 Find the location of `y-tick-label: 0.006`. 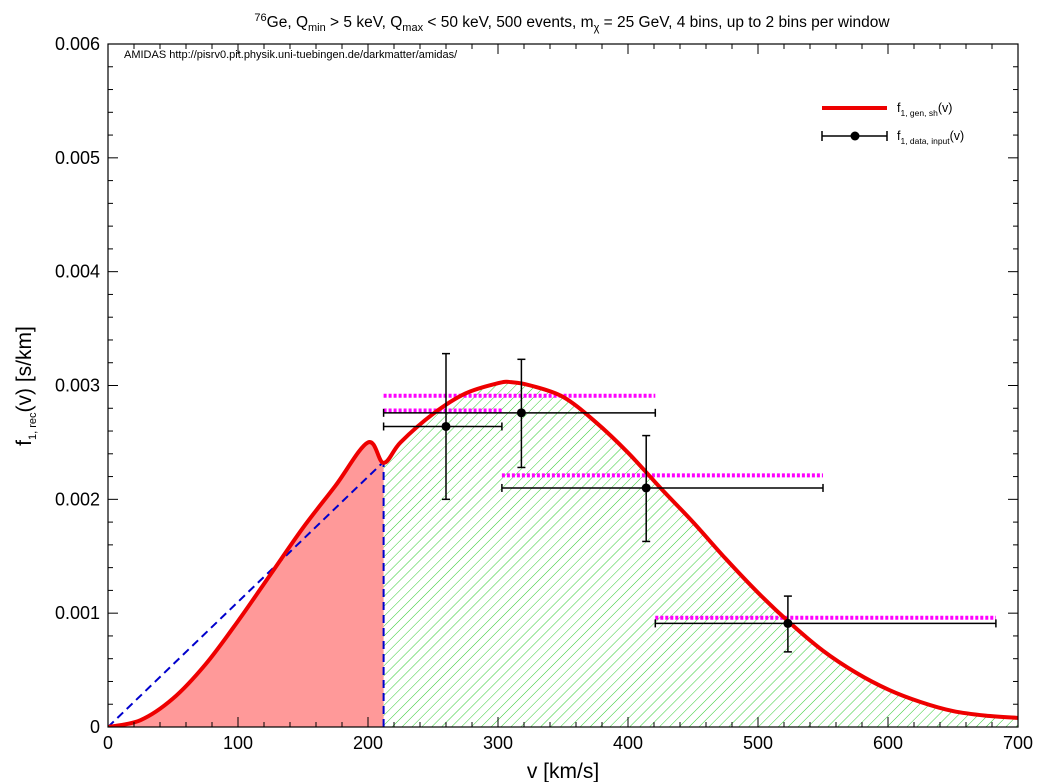

y-tick-label: 0.006 is located at coordinates (77, 44).